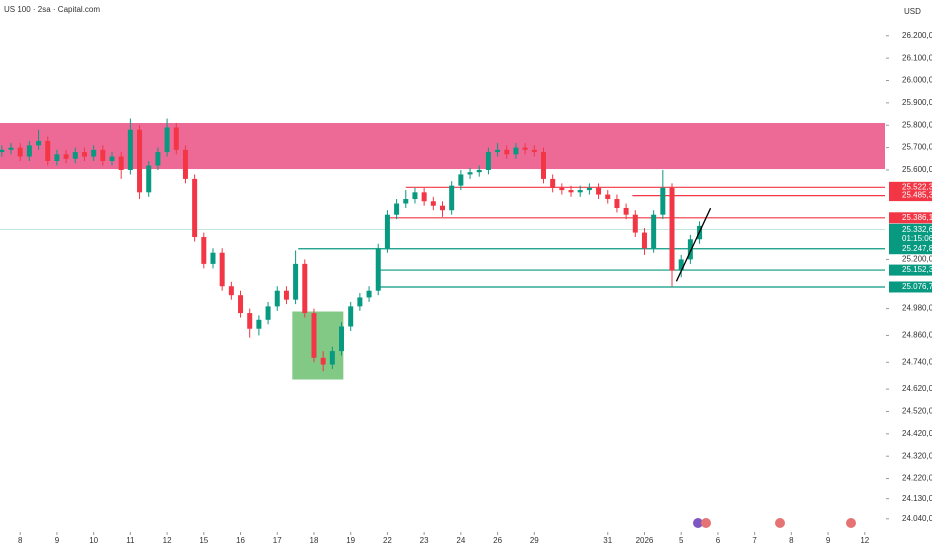  I want to click on x-tick-label: 11, so click(130, 540).